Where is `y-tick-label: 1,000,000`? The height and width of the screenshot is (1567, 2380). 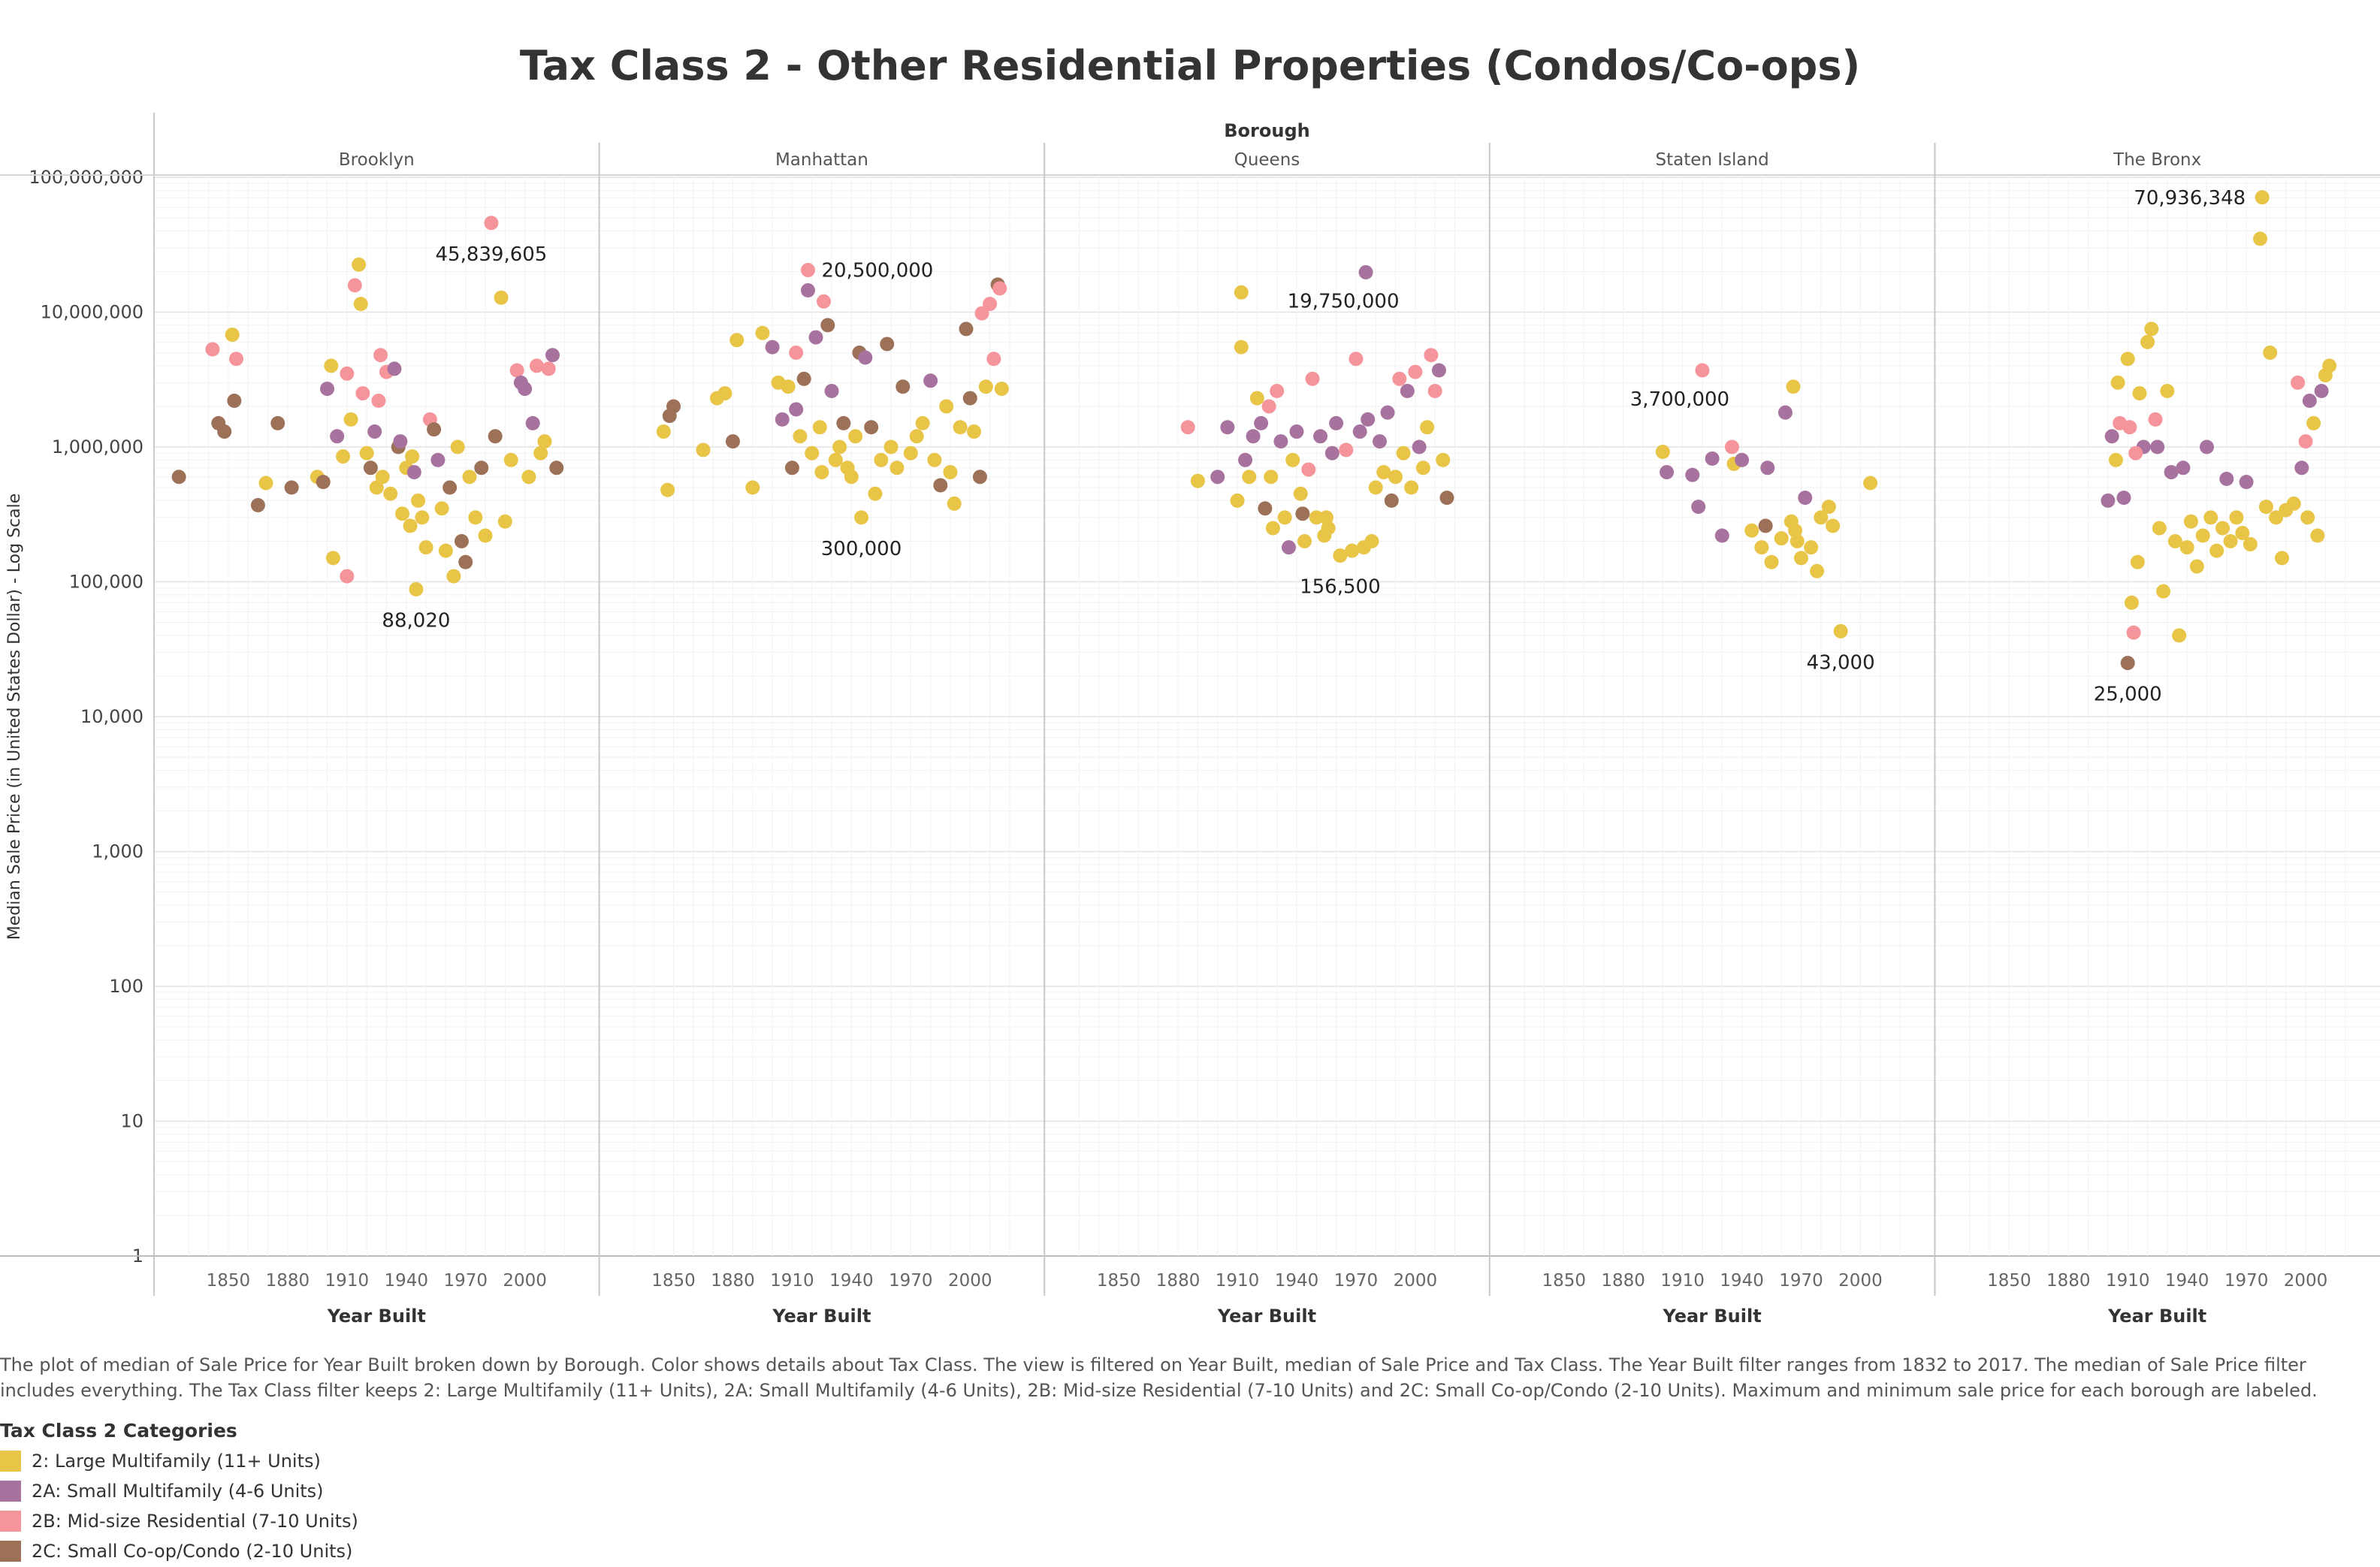
y-tick-label: 1,000,000 is located at coordinates (97, 446).